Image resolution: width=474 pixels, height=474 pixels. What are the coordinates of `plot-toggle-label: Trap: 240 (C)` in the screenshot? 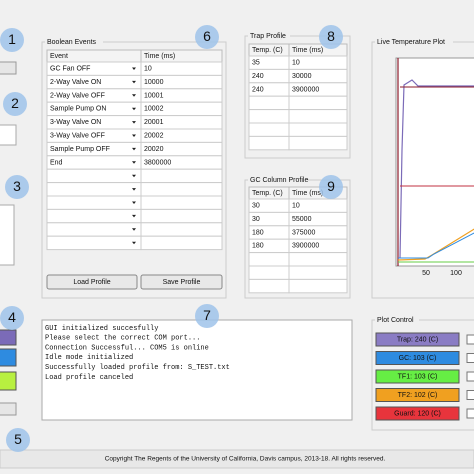 It's located at (417, 339).